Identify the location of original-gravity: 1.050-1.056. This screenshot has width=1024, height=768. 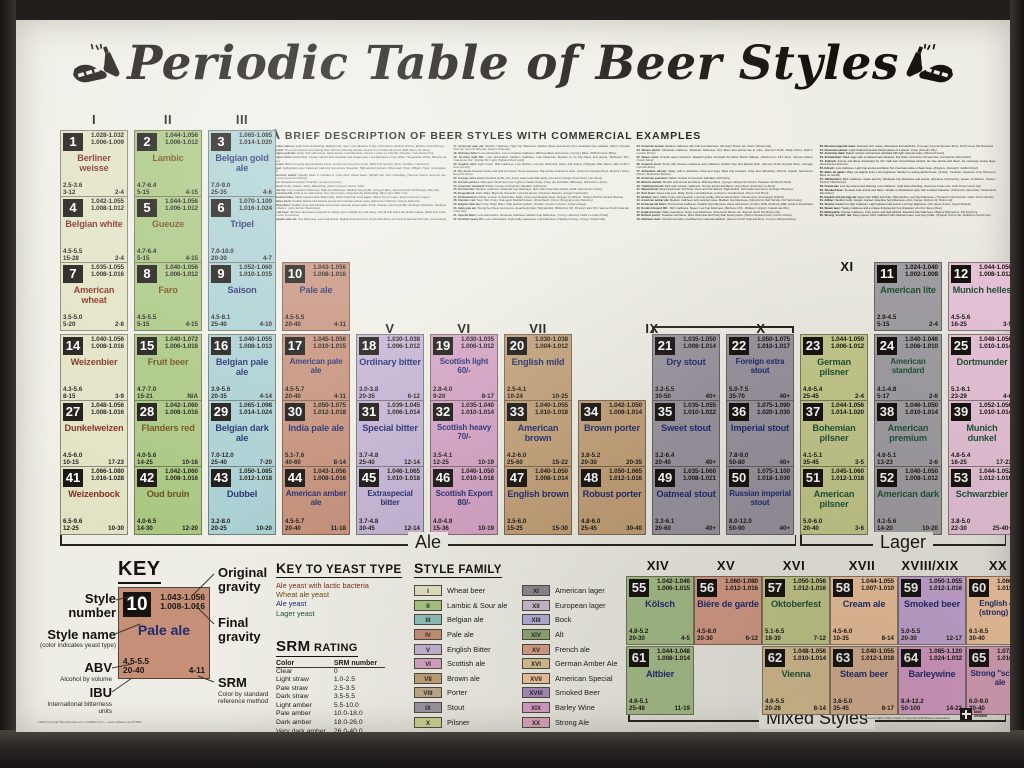
(809, 581).